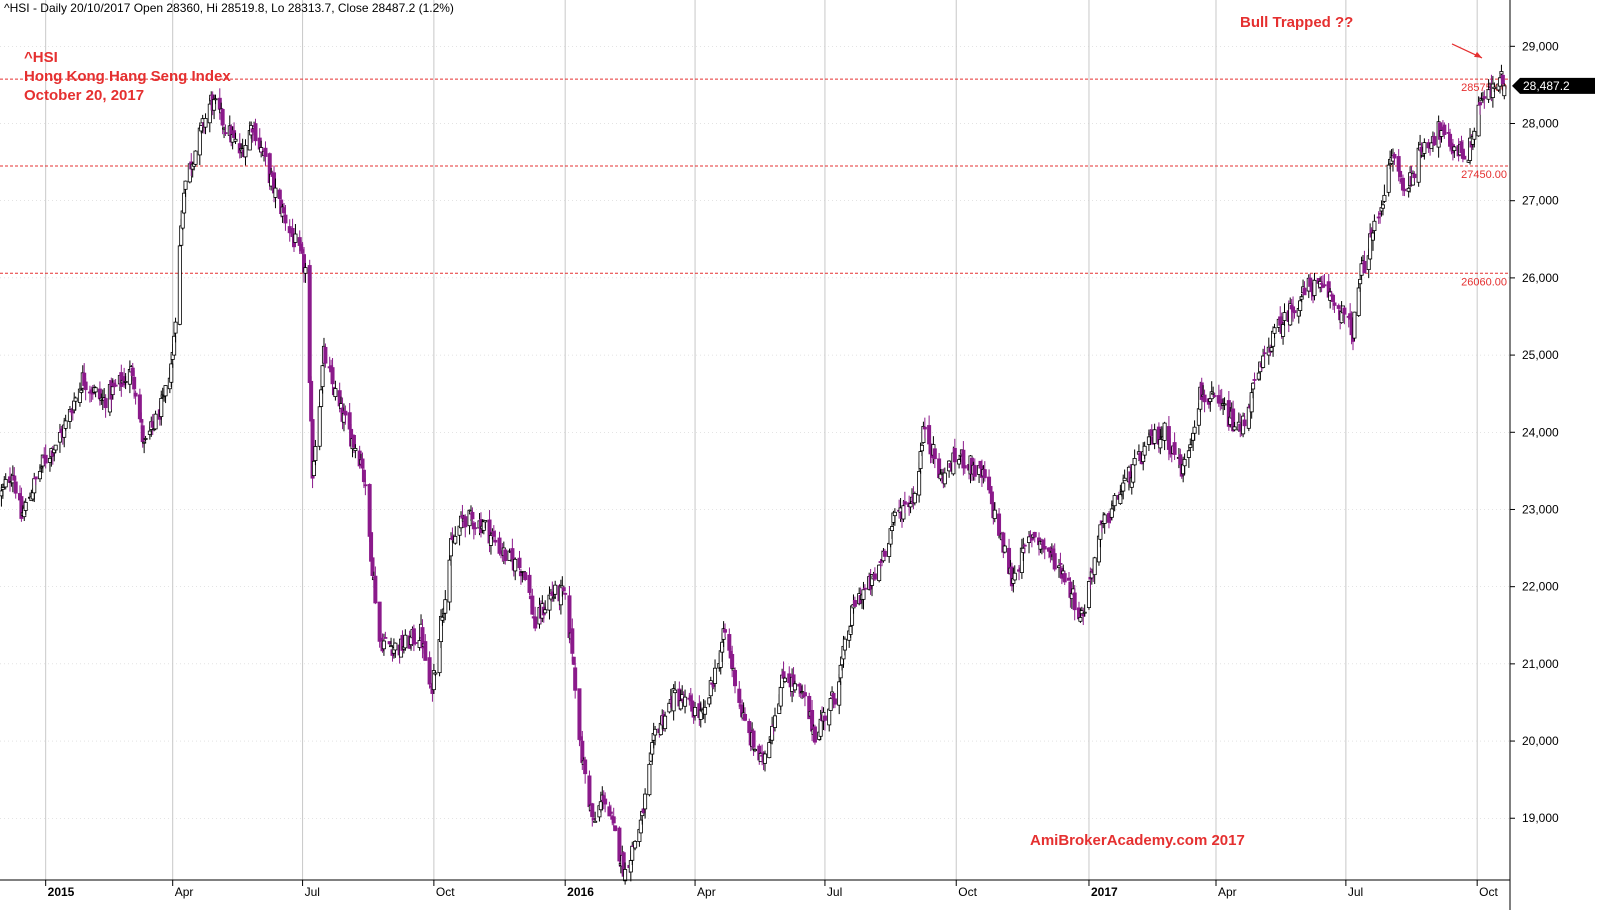 This screenshot has height=910, width=1597. Describe the element at coordinates (84, 95) in the screenshot. I see `date-label: October 20, 2017` at that location.